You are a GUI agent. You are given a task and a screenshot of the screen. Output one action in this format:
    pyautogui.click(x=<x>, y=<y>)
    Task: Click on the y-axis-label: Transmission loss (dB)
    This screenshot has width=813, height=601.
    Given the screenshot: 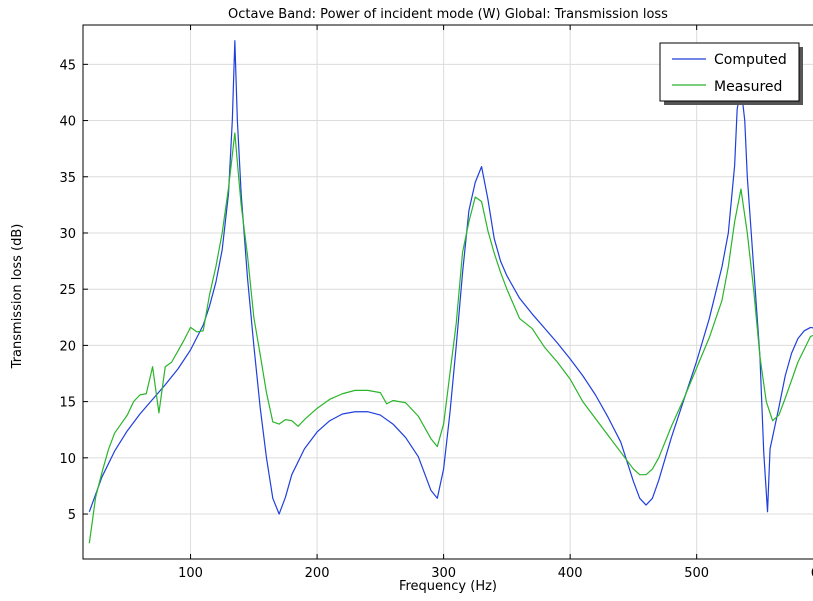 What is the action you would take?
    pyautogui.click(x=17, y=297)
    